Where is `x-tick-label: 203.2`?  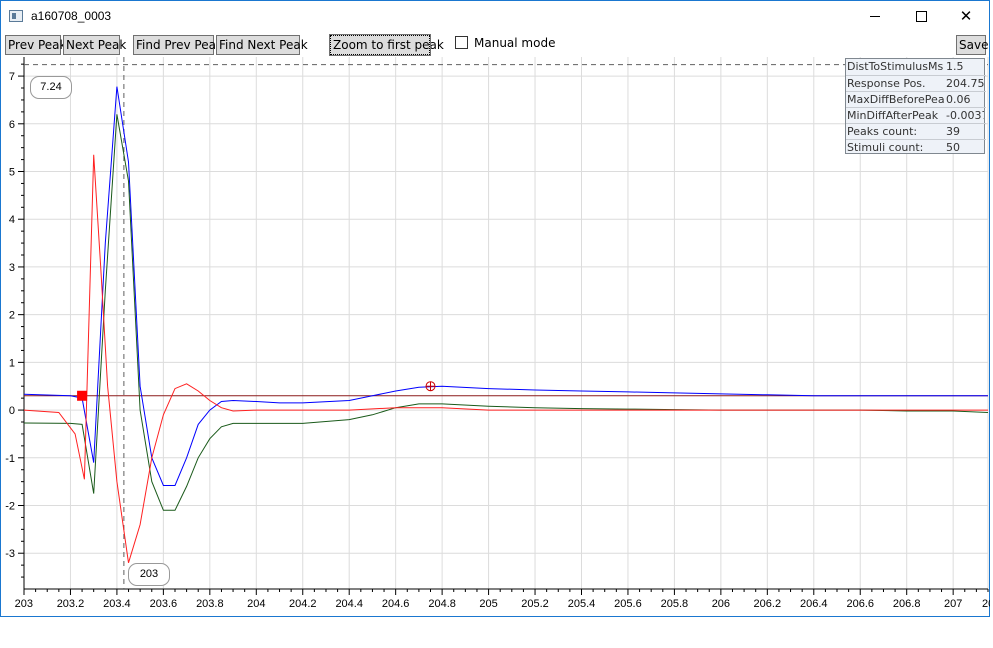 x-tick-label: 203.2 is located at coordinates (71, 604).